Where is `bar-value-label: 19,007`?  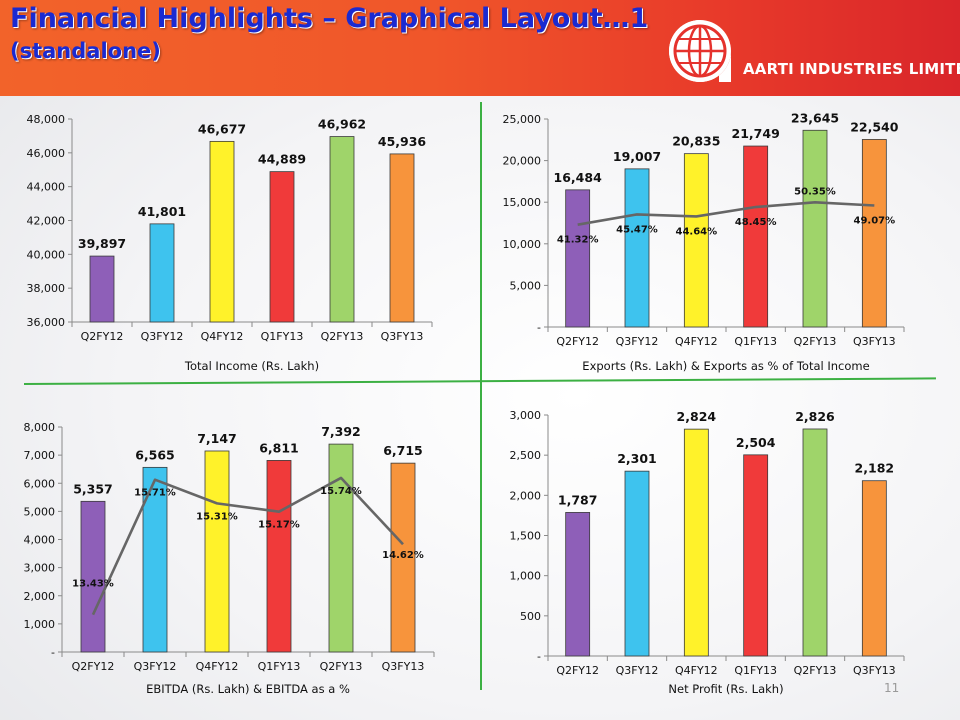 bar-value-label: 19,007 is located at coordinates (637, 156).